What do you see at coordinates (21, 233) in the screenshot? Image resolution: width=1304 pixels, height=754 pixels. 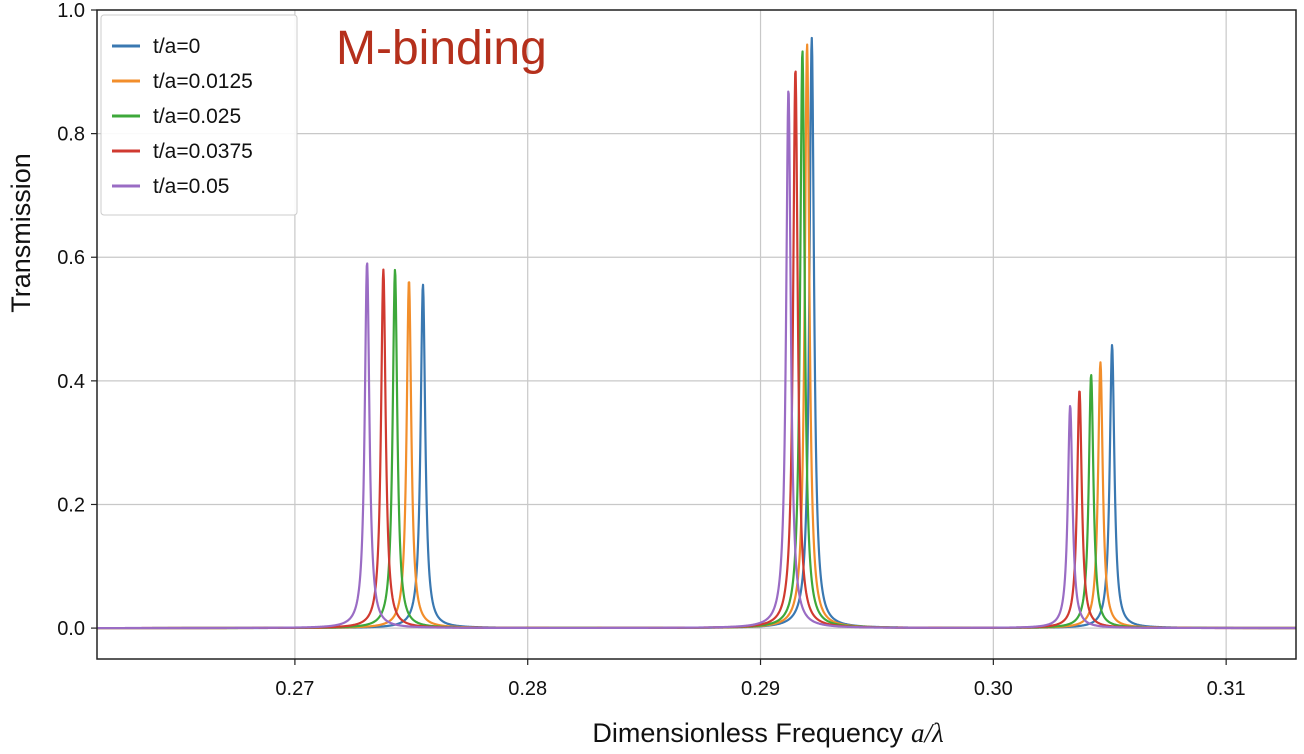 I see `y-axis-title: Transmission` at bounding box center [21, 233].